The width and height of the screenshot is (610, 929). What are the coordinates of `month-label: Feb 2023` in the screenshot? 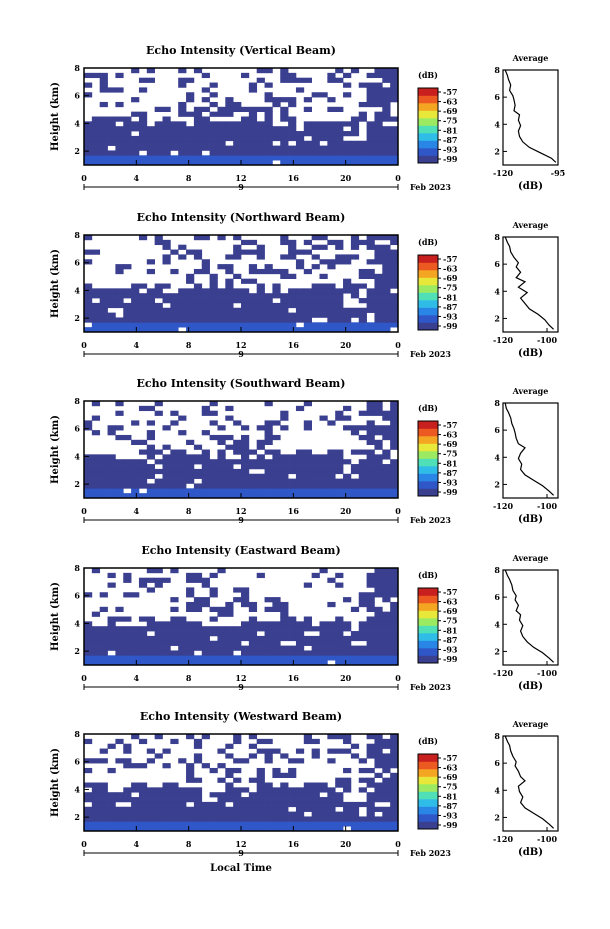 It's located at (430, 687).